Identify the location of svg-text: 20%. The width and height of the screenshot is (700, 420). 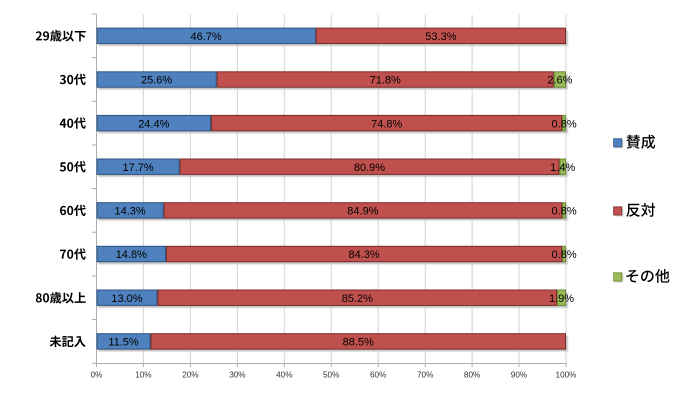
(190, 375).